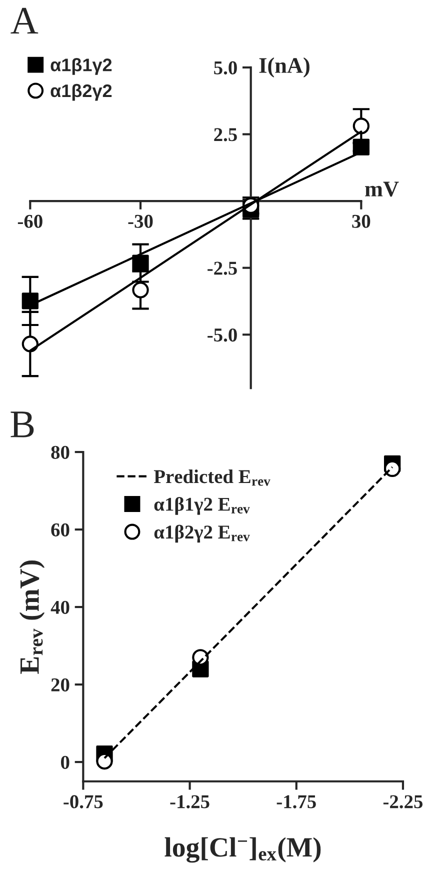 Image resolution: width=431 pixels, height=876 pixels. Describe the element at coordinates (60, 529) in the screenshot. I see `y-tick-label: 60` at that location.